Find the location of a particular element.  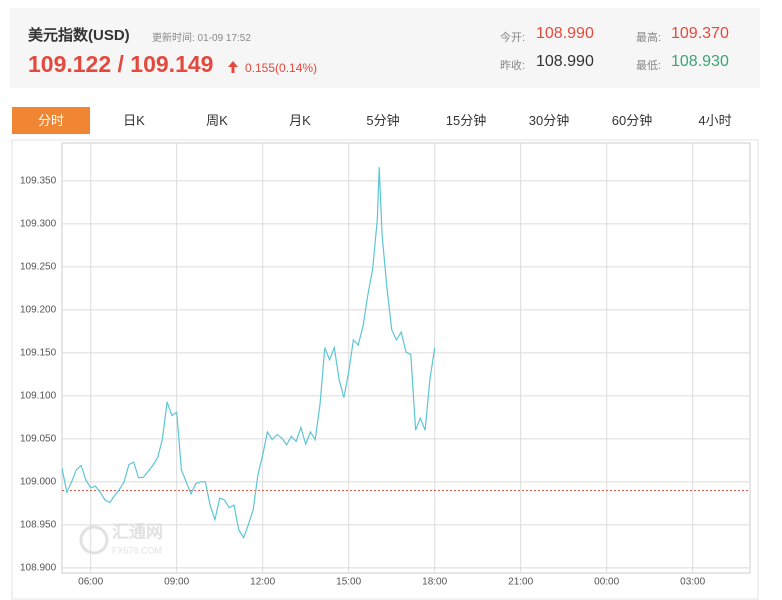

x-tick-label: 18:00 is located at coordinates (434, 582).